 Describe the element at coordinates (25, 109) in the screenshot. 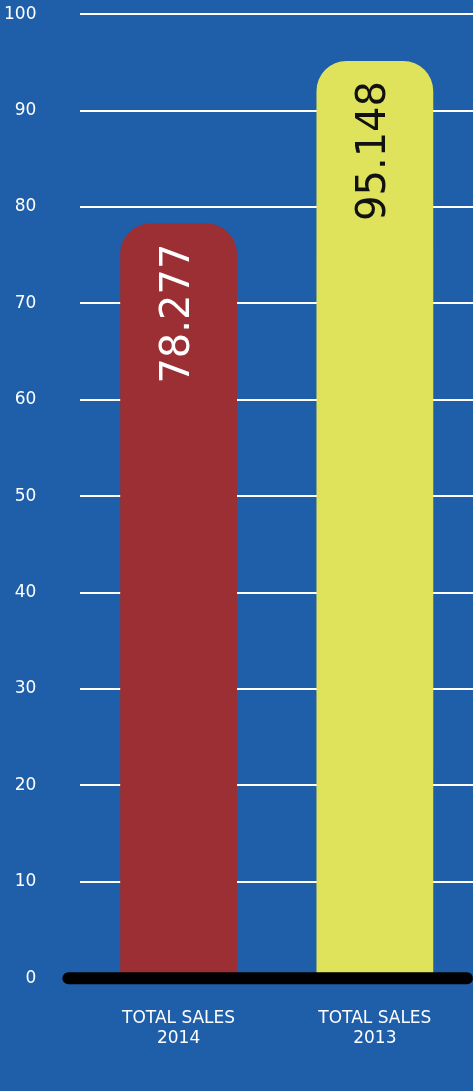

I see `y-tick-label: 90` at that location.